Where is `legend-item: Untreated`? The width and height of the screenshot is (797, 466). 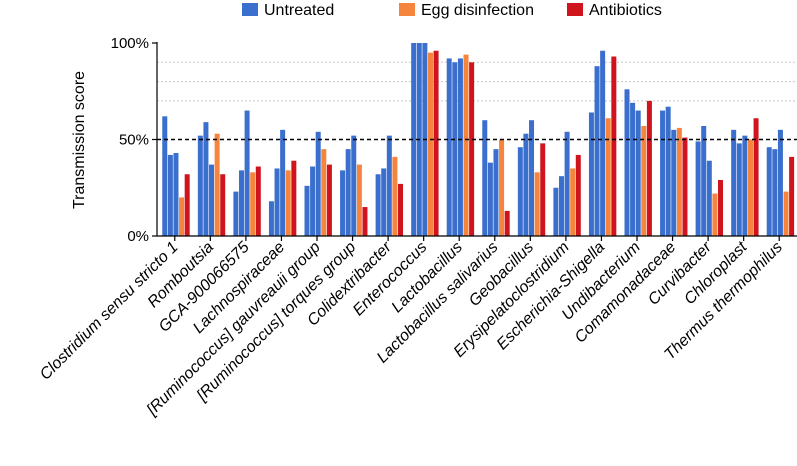
legend-item: Untreated is located at coordinates (288, 10).